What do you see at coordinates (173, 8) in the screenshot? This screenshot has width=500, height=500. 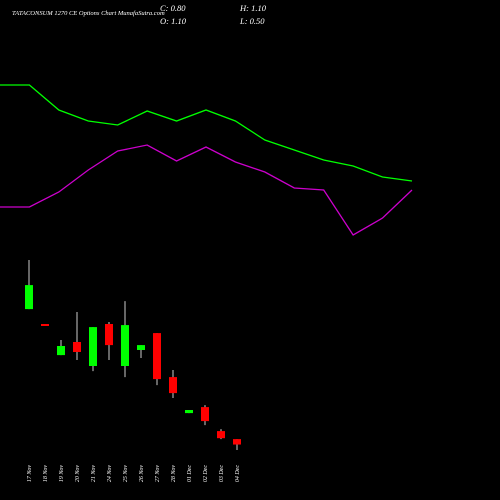 I see `ohlc-label: C: 0.80` at bounding box center [173, 8].